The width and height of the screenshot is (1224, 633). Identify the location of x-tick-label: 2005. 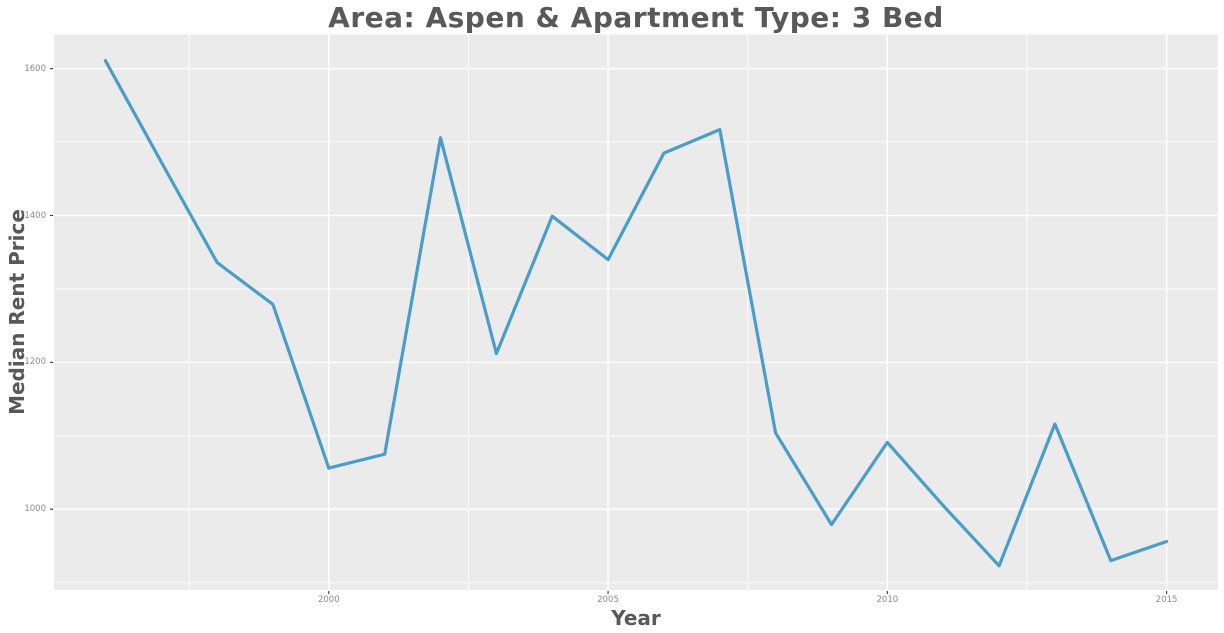
(608, 600).